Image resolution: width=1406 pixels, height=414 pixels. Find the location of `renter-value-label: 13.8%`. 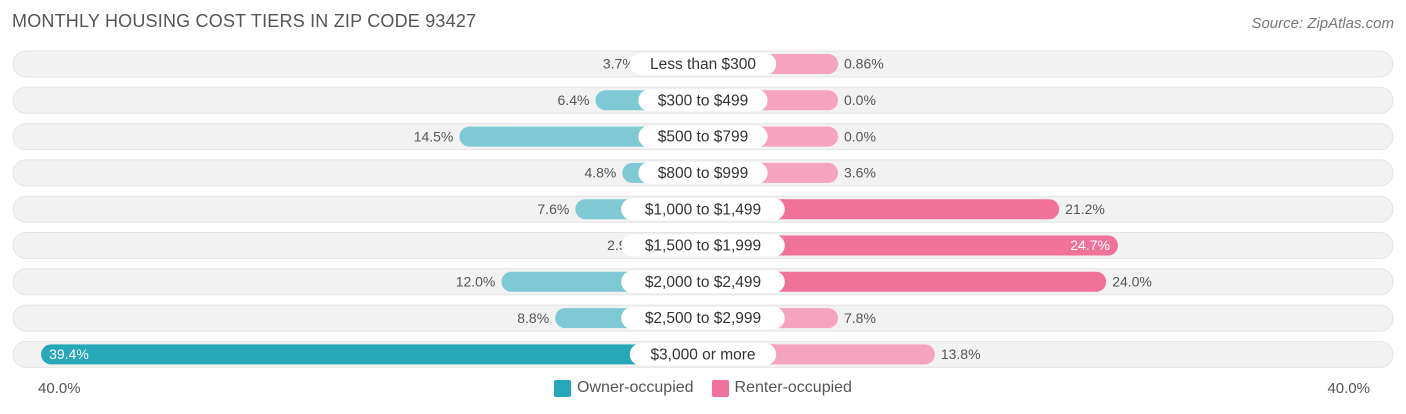

renter-value-label: 13.8% is located at coordinates (961, 354).